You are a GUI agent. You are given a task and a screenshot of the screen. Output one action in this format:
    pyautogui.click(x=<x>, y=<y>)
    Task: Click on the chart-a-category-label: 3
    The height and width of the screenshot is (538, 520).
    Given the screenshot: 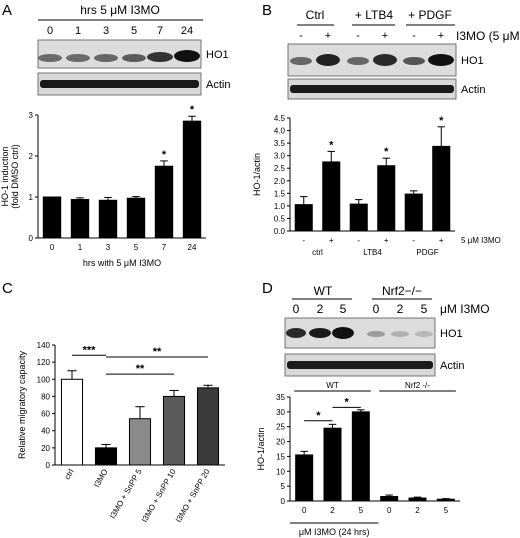 What is the action you would take?
    pyautogui.click(x=108, y=247)
    